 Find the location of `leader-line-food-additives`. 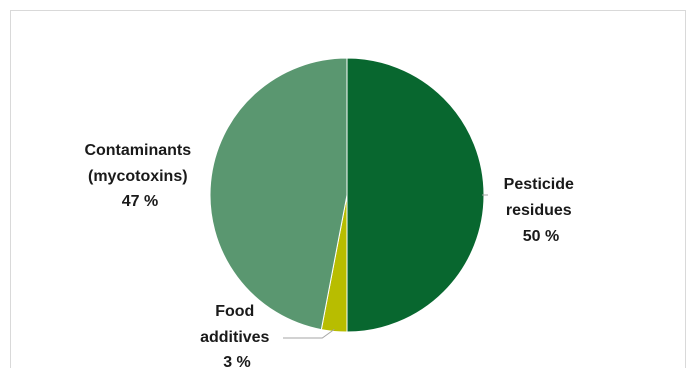

leader-line-food-additives is located at coordinates (309, 333).